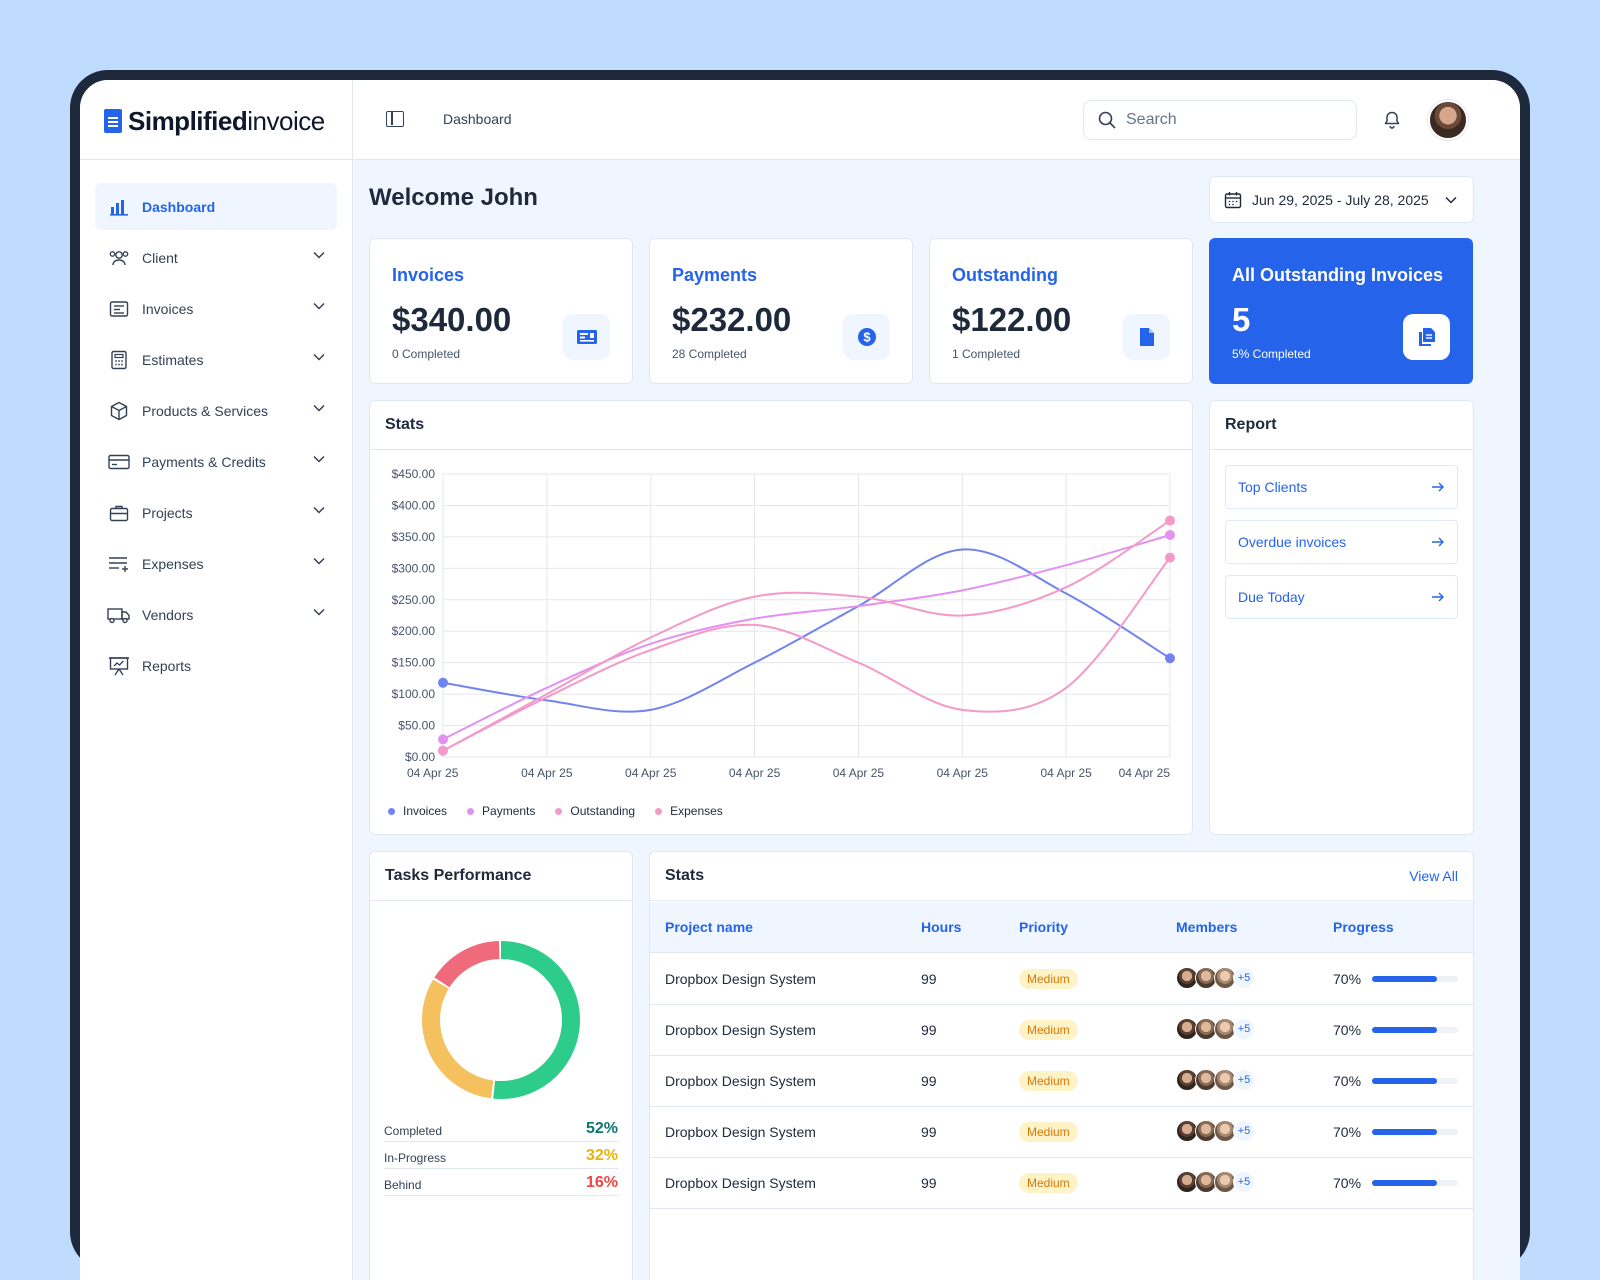 This screenshot has height=1280, width=1600. What do you see at coordinates (689, 811) in the screenshot?
I see `legend-item-expenses: Expenses` at bounding box center [689, 811].